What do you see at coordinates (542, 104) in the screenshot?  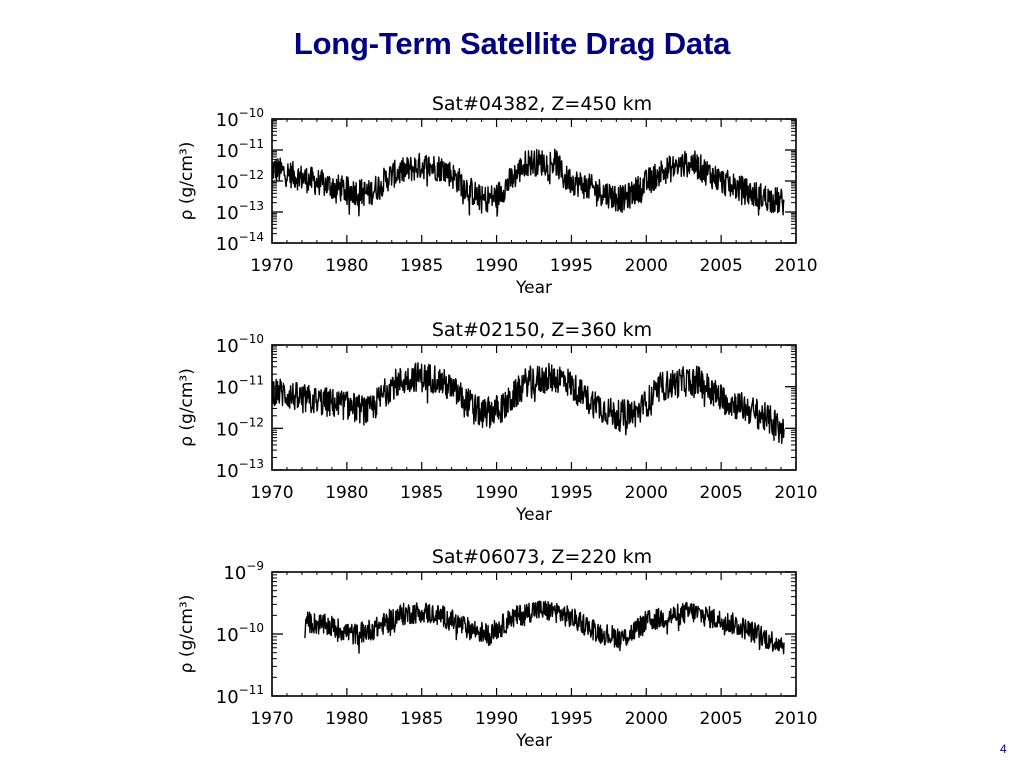 I see `chart-title: Sat#04382, Z=450 km` at bounding box center [542, 104].